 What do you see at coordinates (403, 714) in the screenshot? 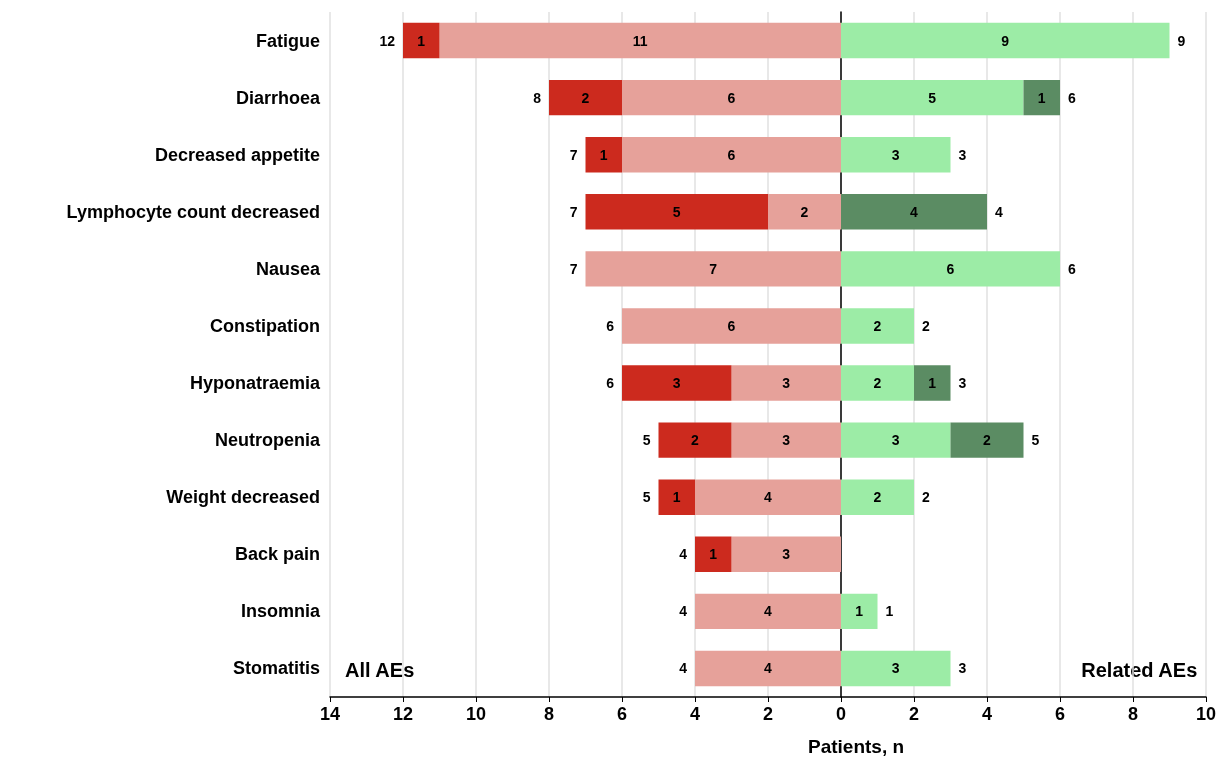
I see `x-tick-label: 12` at bounding box center [403, 714].